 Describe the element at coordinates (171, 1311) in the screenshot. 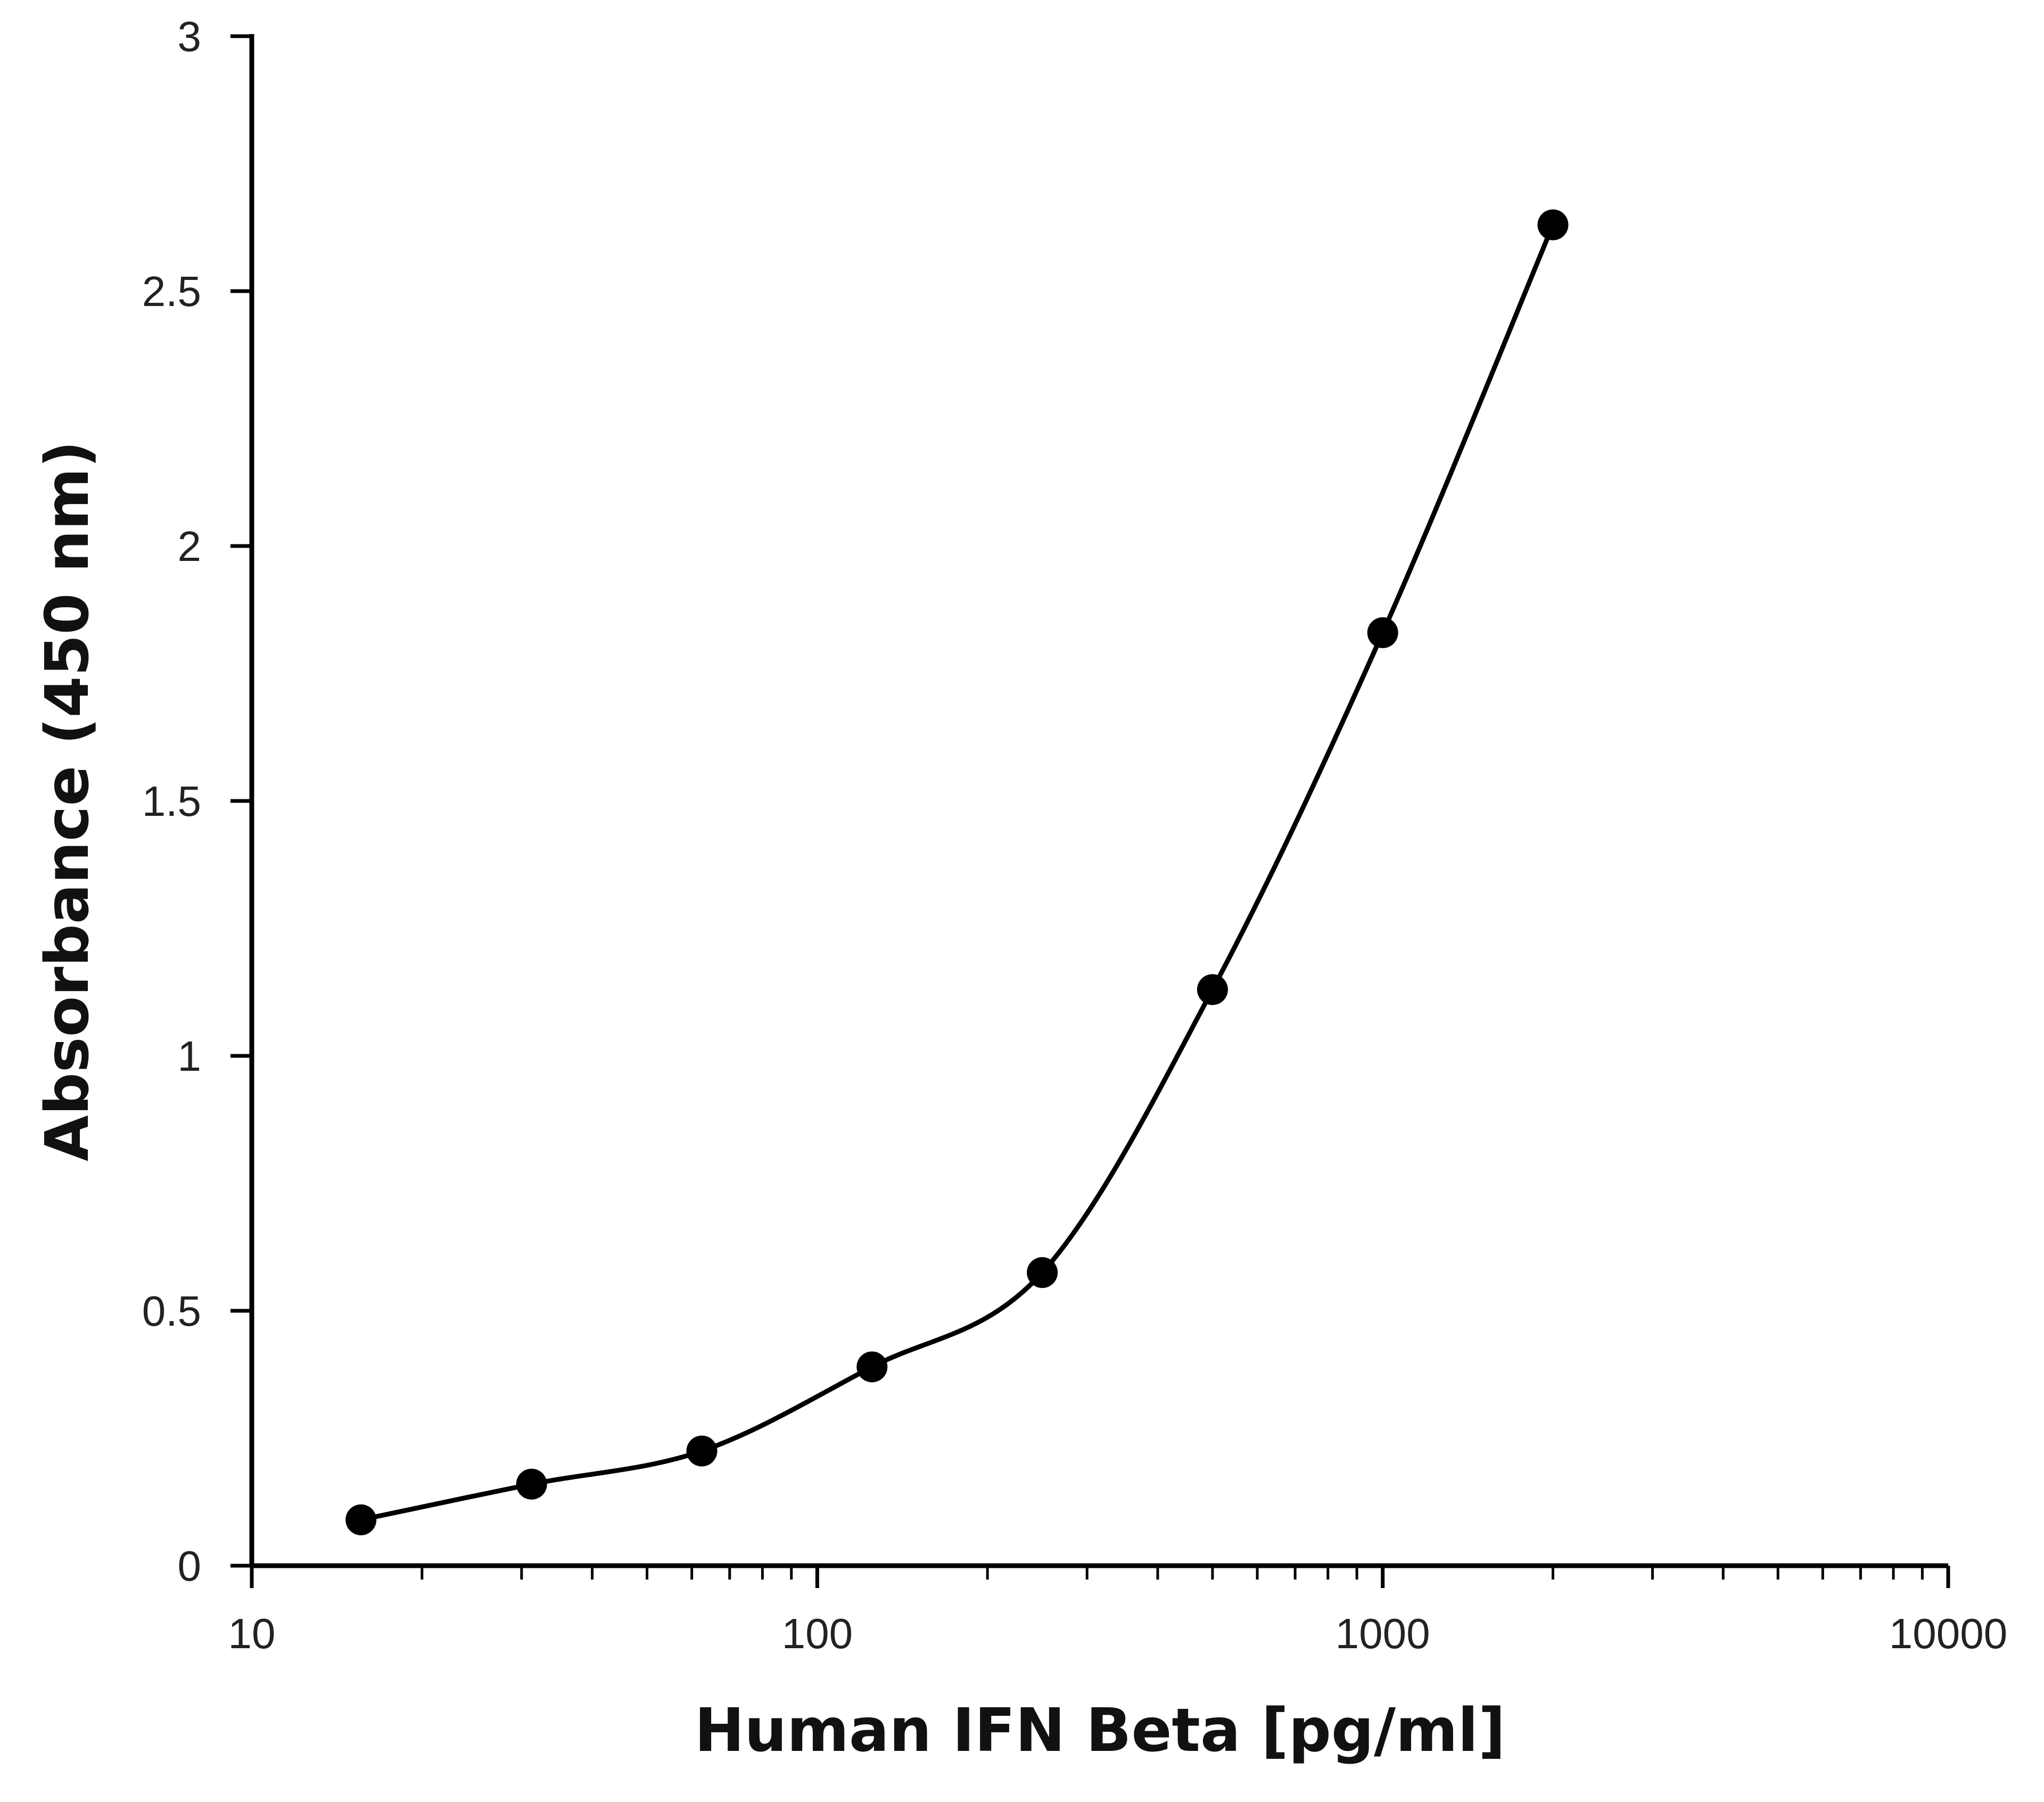

I see `y-tick-label: 0.5` at that location.